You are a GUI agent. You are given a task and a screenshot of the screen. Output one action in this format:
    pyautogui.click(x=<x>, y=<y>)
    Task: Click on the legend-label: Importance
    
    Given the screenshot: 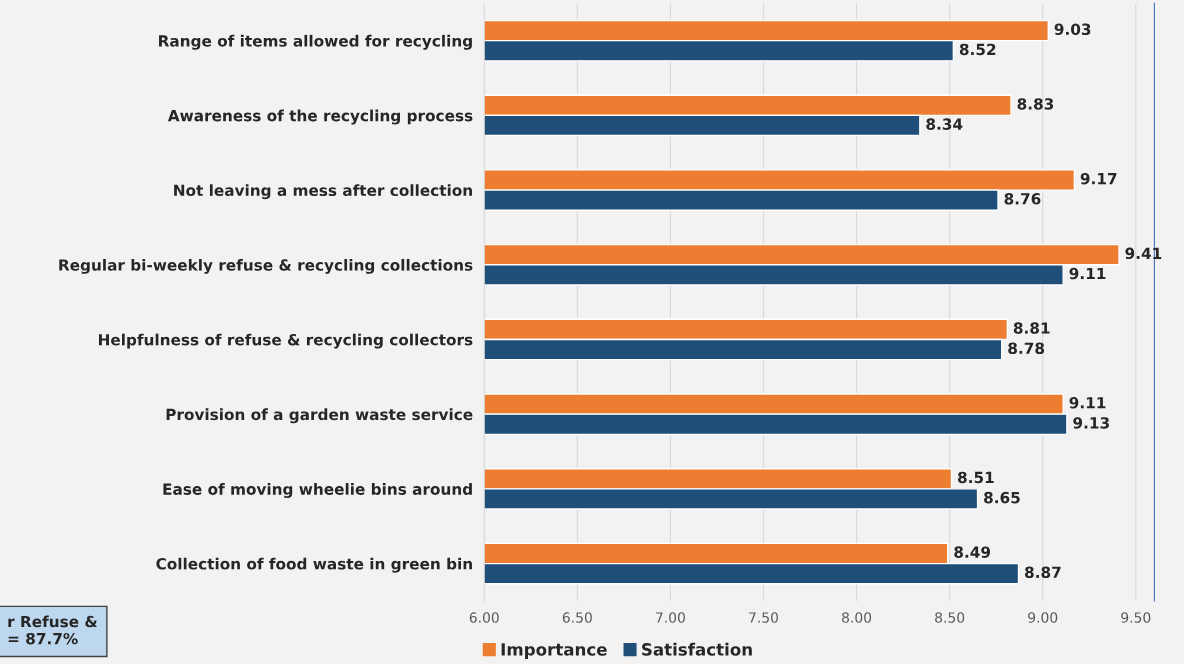 What is the action you would take?
    pyautogui.click(x=554, y=651)
    